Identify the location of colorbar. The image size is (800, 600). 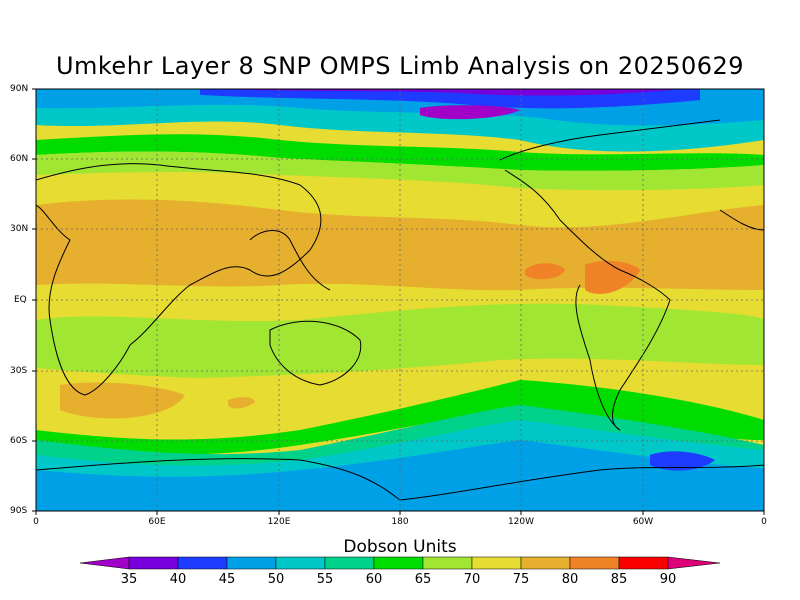
(400, 563).